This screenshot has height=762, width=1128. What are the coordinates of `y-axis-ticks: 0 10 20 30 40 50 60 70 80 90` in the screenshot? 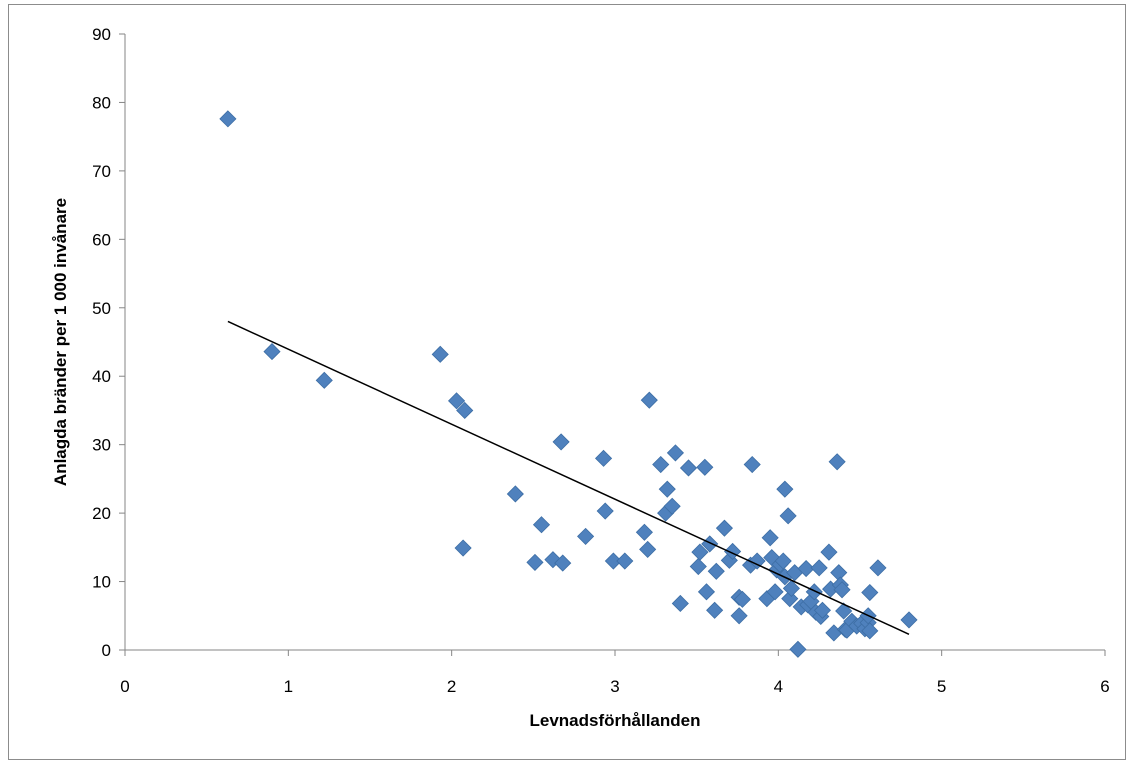 It's located at (108, 342).